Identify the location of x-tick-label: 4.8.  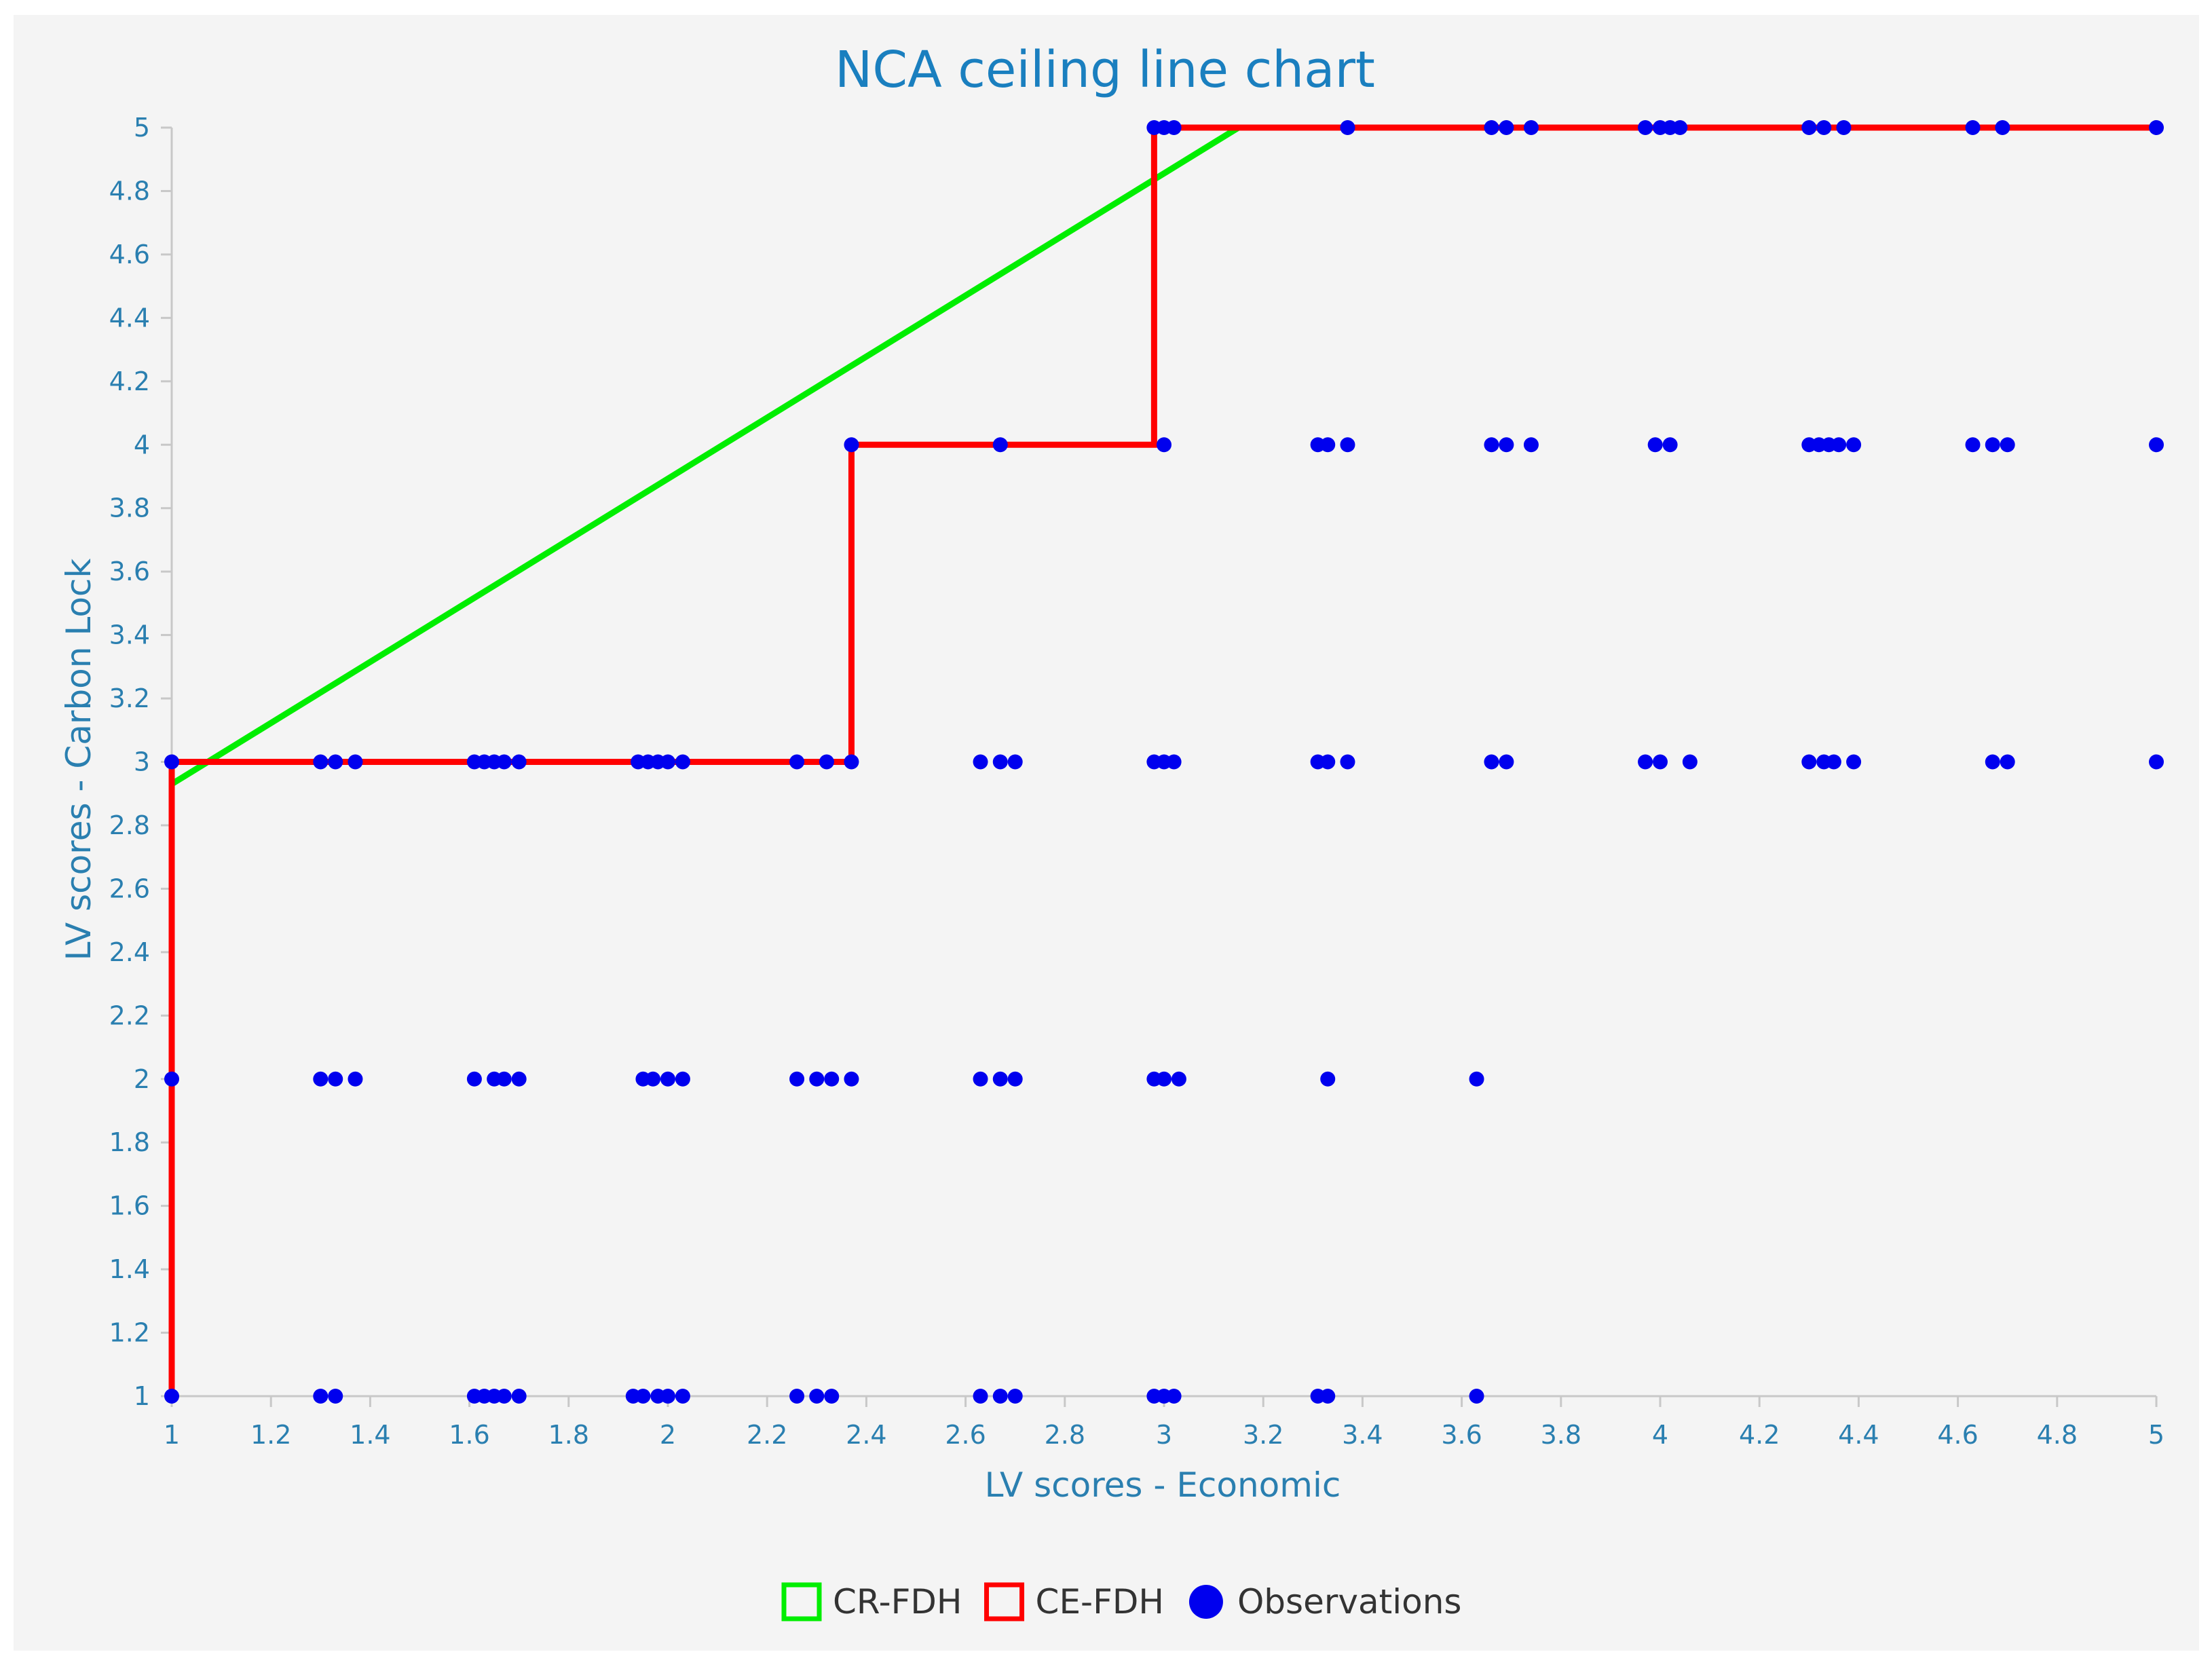
(2057, 1435).